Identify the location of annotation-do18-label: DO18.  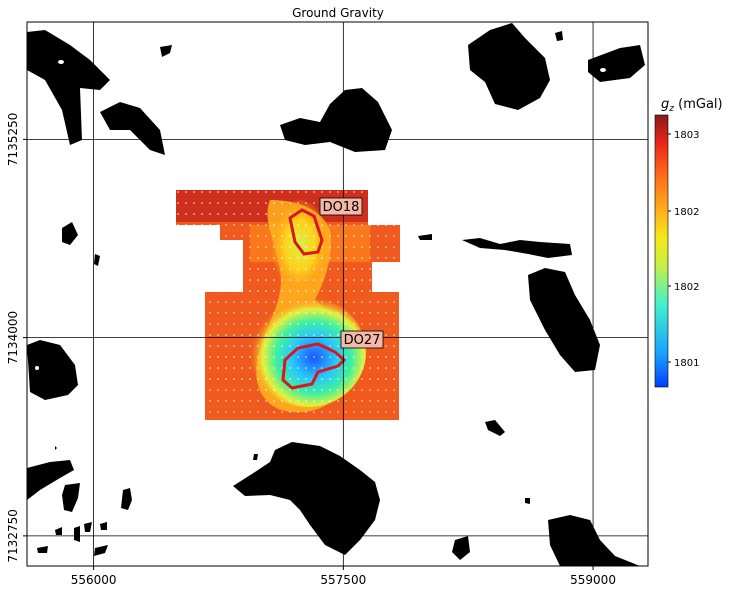
(341, 207).